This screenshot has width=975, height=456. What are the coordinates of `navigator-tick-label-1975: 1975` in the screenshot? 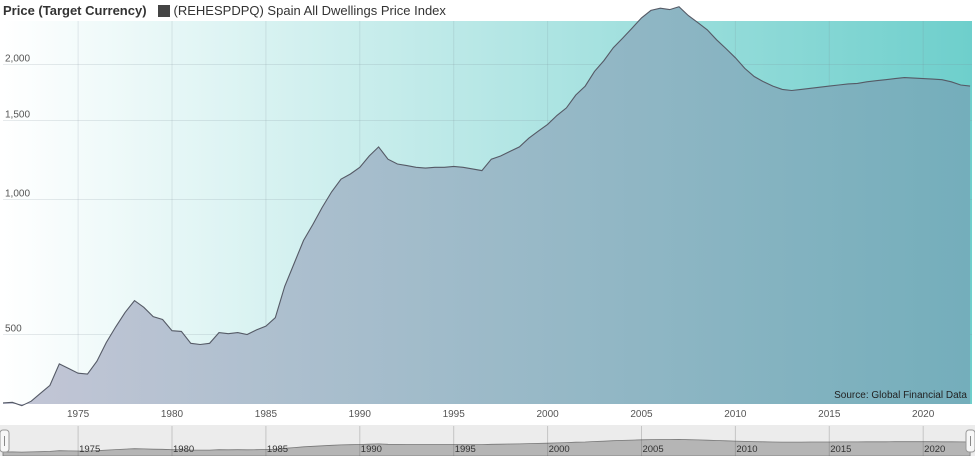 It's located at (89, 449).